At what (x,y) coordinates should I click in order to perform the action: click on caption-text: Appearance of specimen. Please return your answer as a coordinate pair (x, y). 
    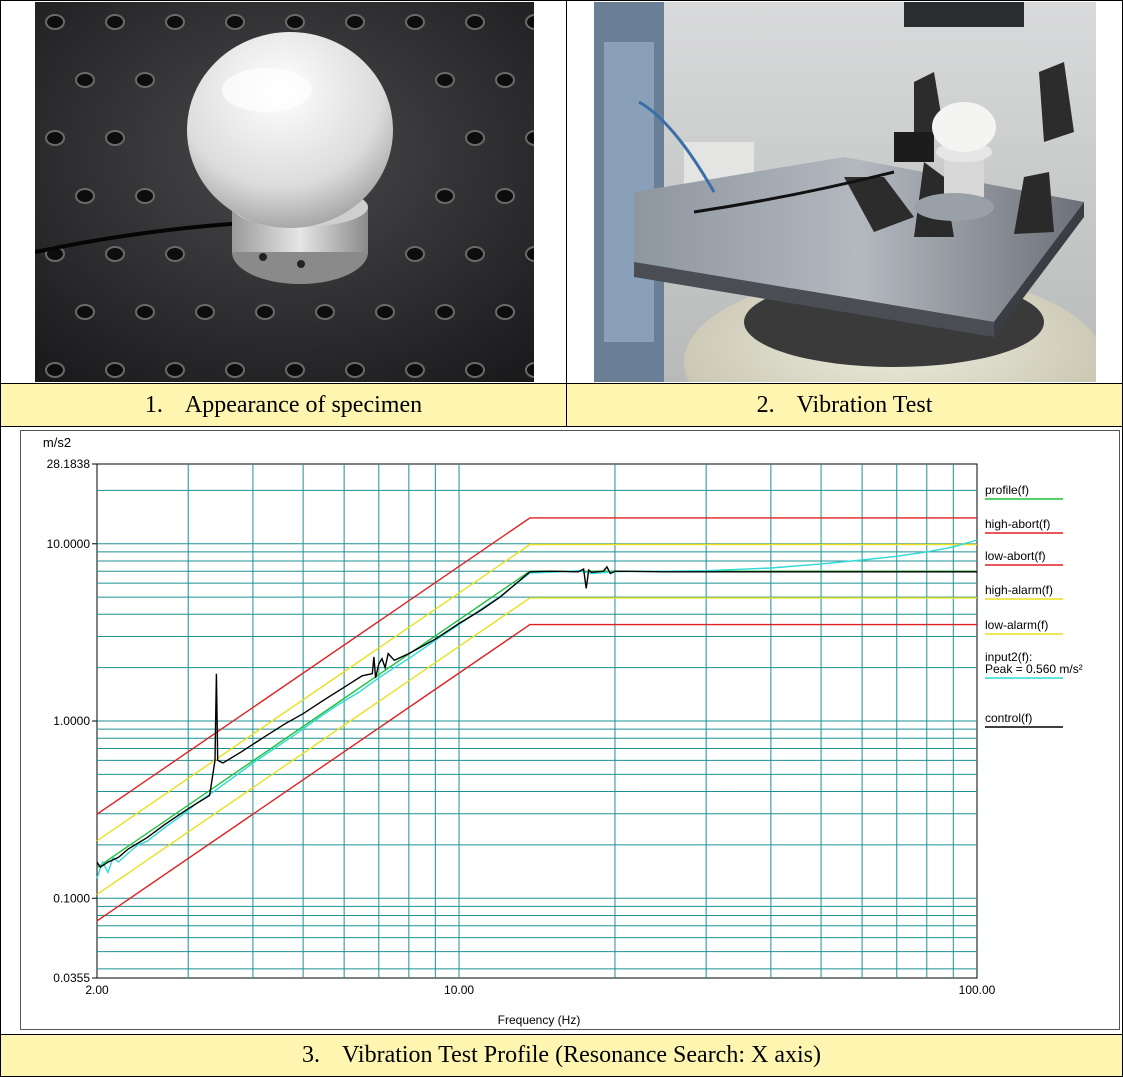
    Looking at the image, I should click on (303, 404).